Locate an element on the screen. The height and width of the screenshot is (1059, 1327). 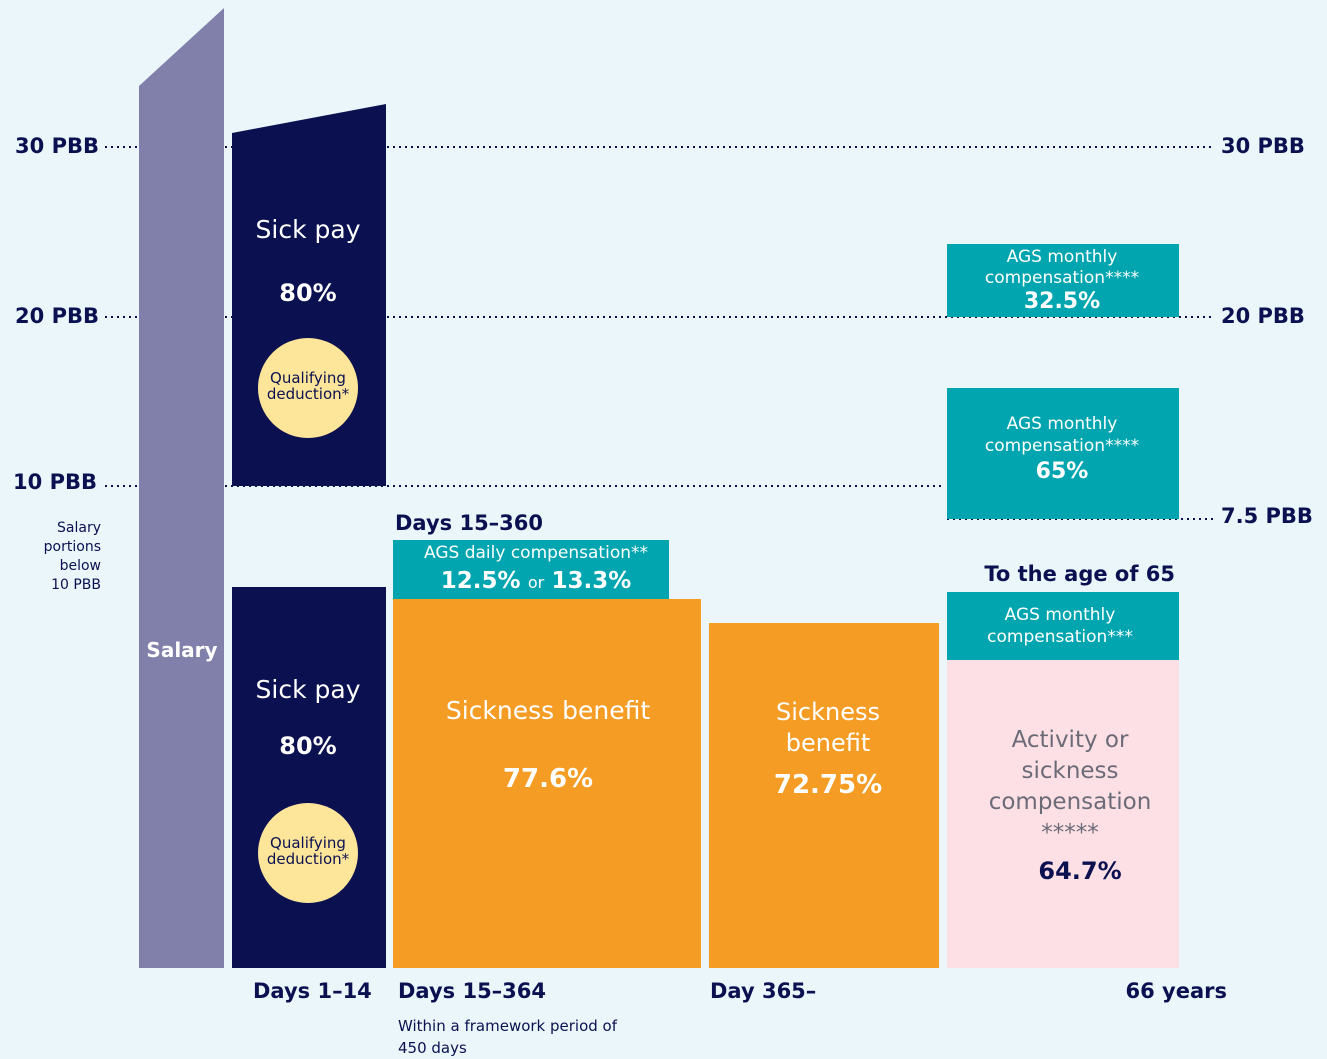
rate: 32.5% is located at coordinates (1062, 301).